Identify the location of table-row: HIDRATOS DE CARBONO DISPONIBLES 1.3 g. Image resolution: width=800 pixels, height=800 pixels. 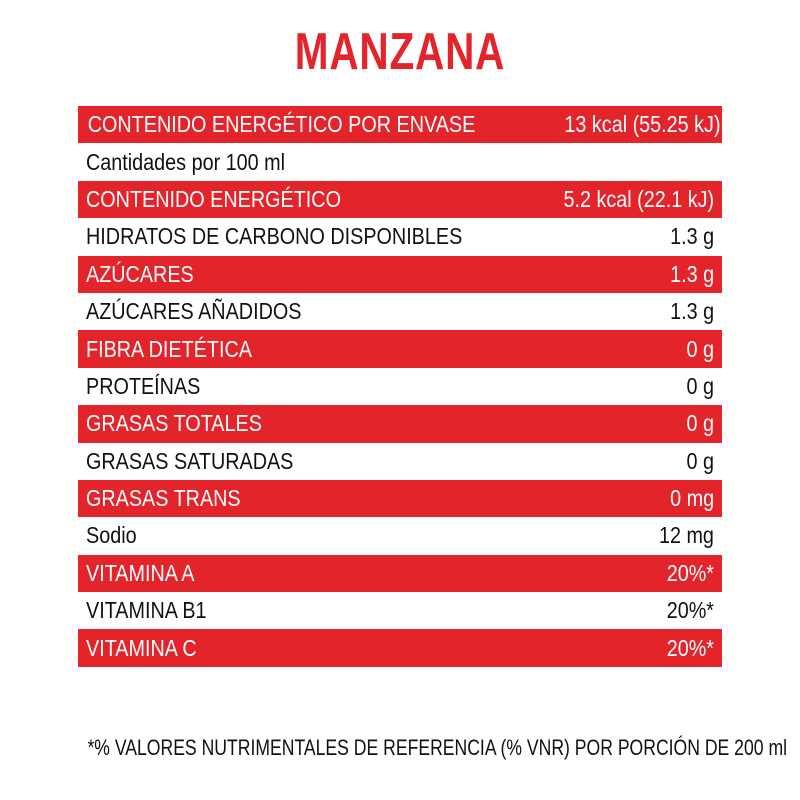
(400, 236).